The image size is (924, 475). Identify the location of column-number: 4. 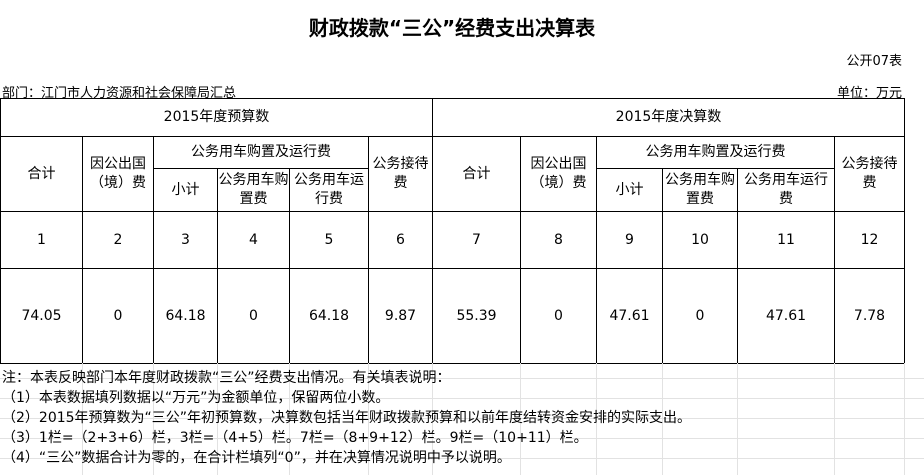
(253, 240).